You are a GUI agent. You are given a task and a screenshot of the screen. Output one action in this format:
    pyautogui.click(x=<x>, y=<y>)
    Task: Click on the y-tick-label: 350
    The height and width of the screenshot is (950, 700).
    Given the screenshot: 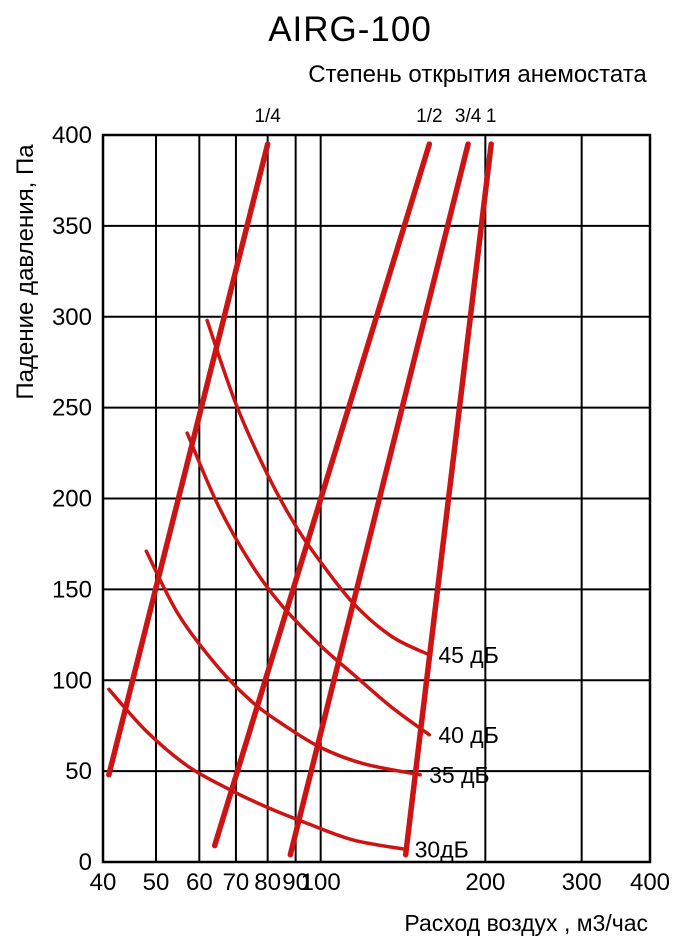 What is the action you would take?
    pyautogui.click(x=72, y=226)
    